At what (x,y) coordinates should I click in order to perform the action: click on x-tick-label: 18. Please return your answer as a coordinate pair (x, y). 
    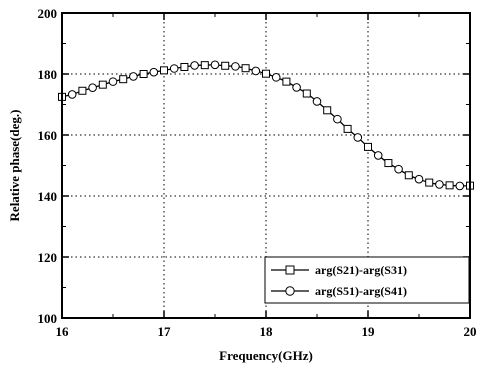
    Looking at the image, I should click on (267, 331).